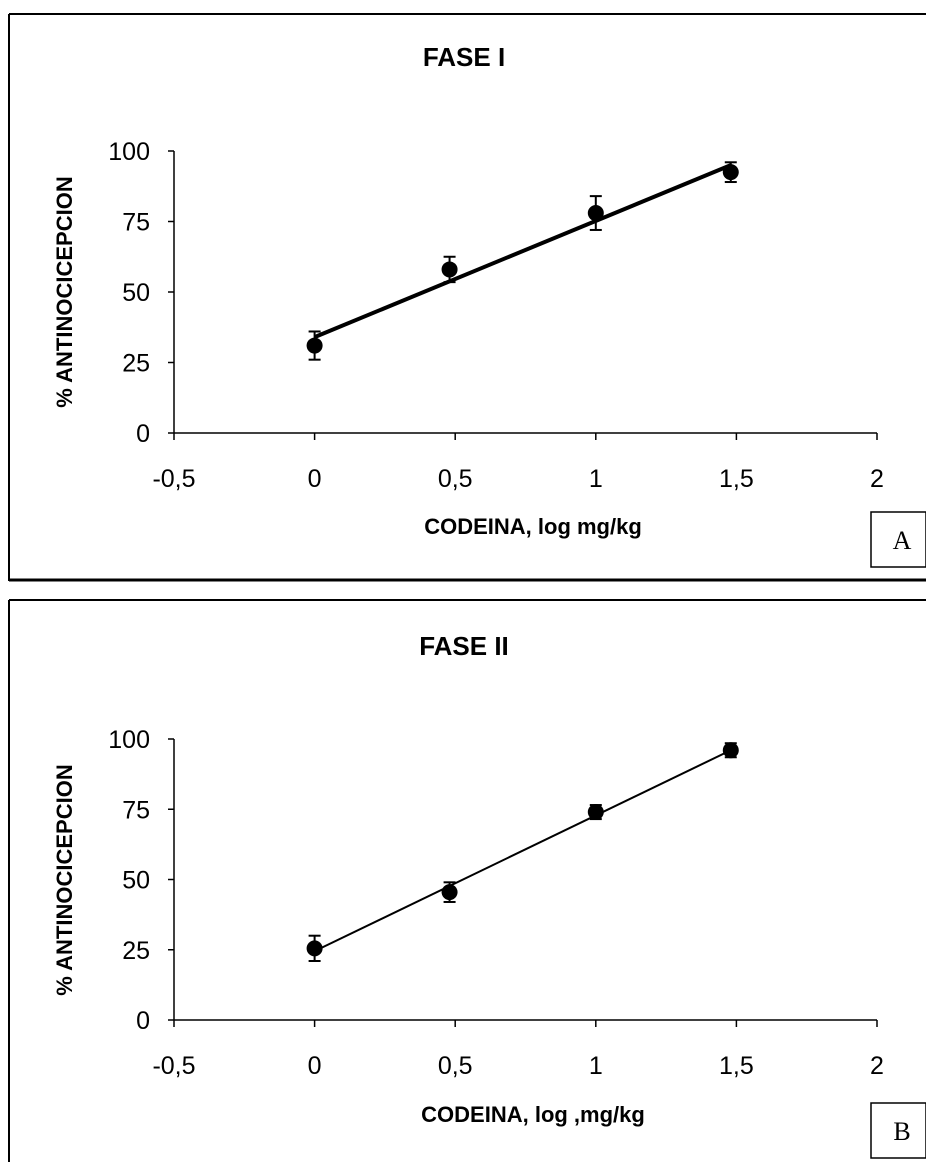  What do you see at coordinates (877, 479) in the screenshot?
I see `chart-a-xtick-label: 2` at bounding box center [877, 479].